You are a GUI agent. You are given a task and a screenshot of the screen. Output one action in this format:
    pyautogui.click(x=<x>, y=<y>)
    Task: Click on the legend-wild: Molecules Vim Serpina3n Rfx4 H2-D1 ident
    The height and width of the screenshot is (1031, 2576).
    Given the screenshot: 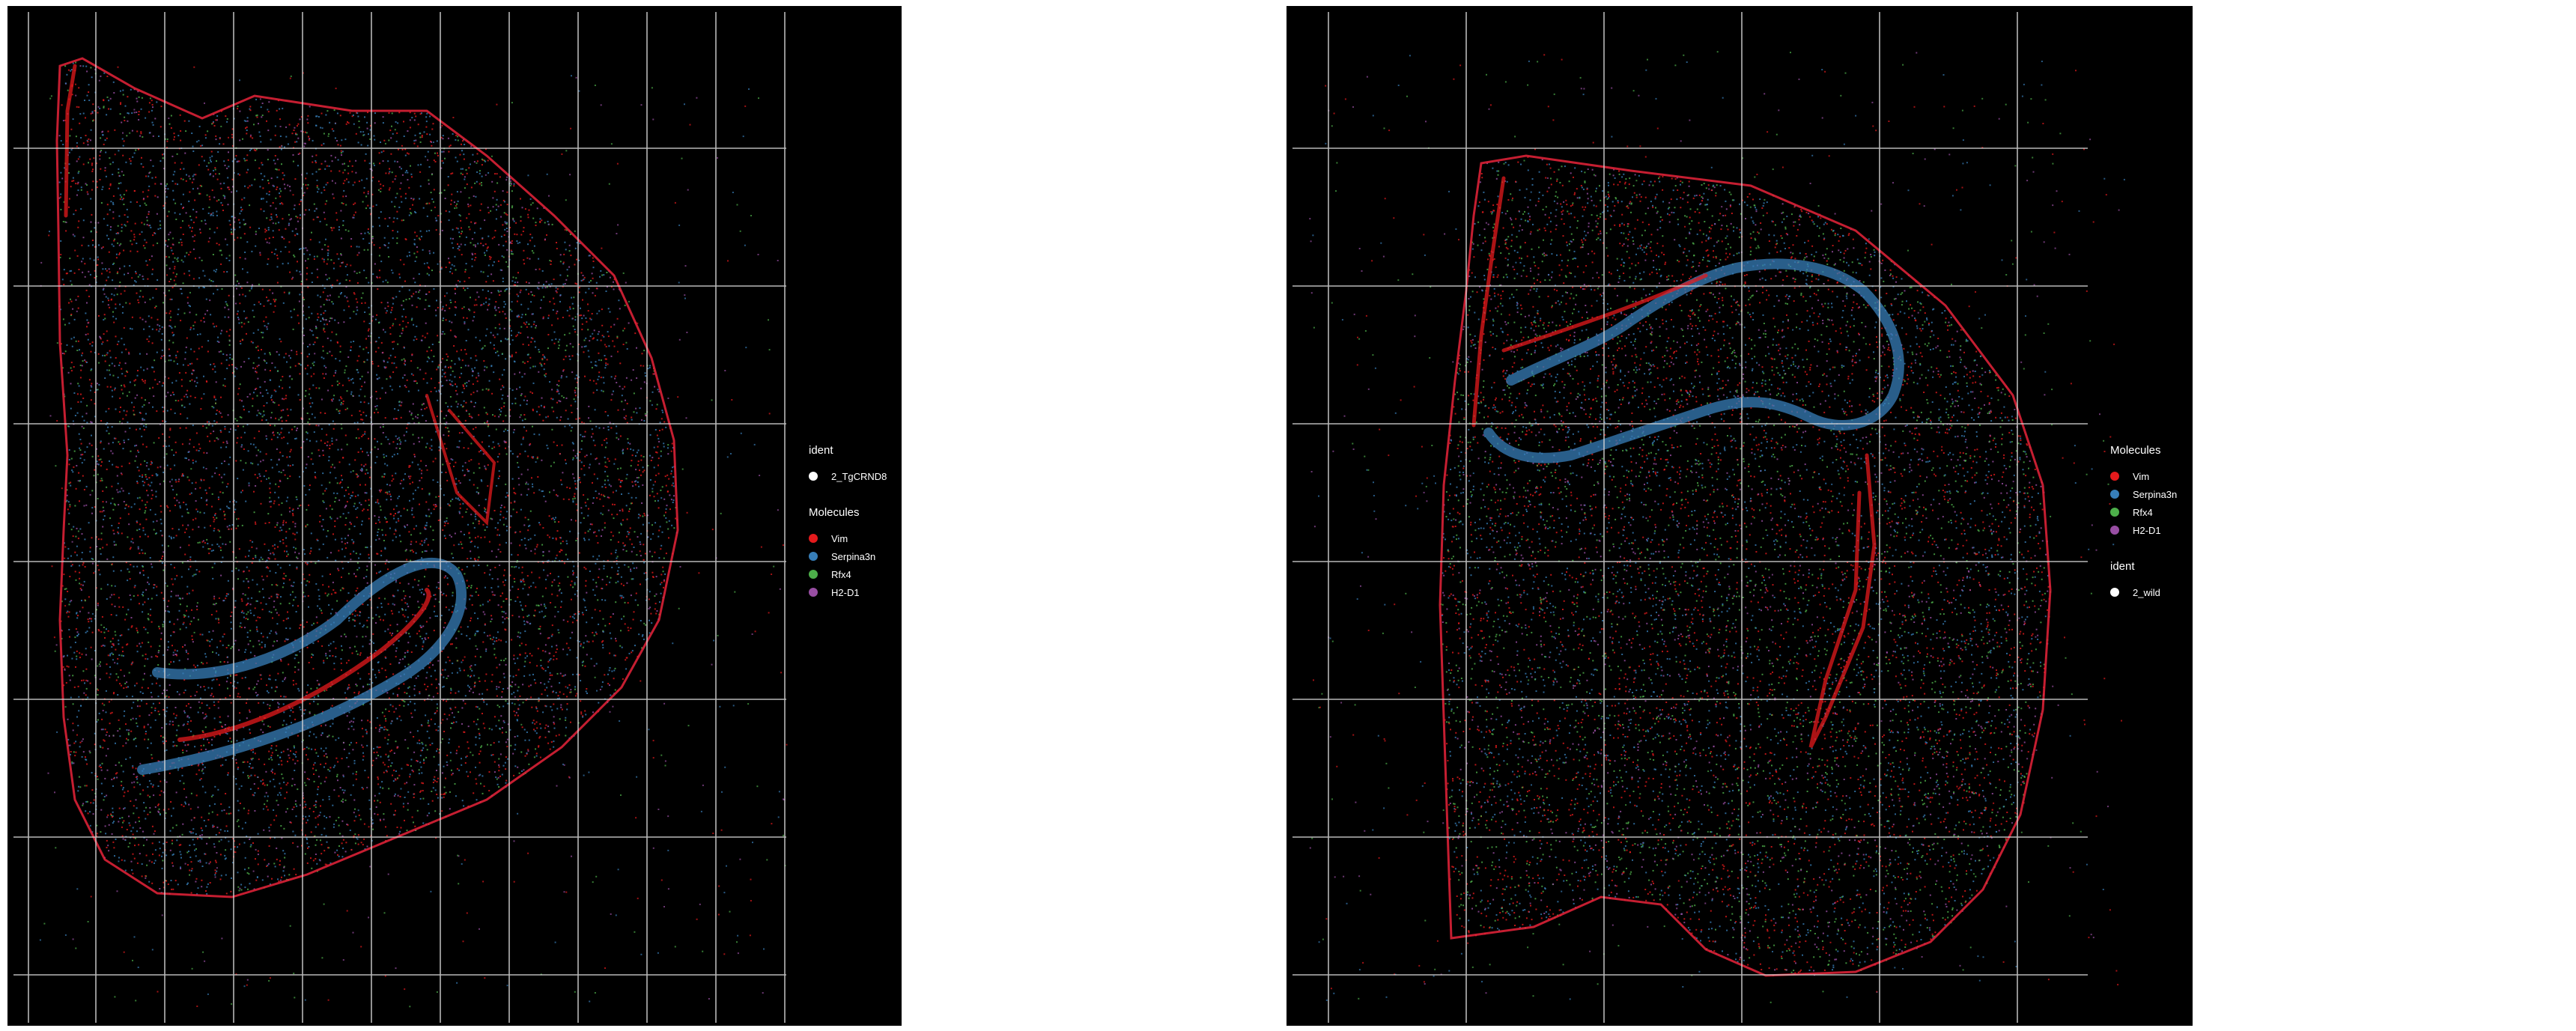 What is the action you would take?
    pyautogui.click(x=2143, y=533)
    